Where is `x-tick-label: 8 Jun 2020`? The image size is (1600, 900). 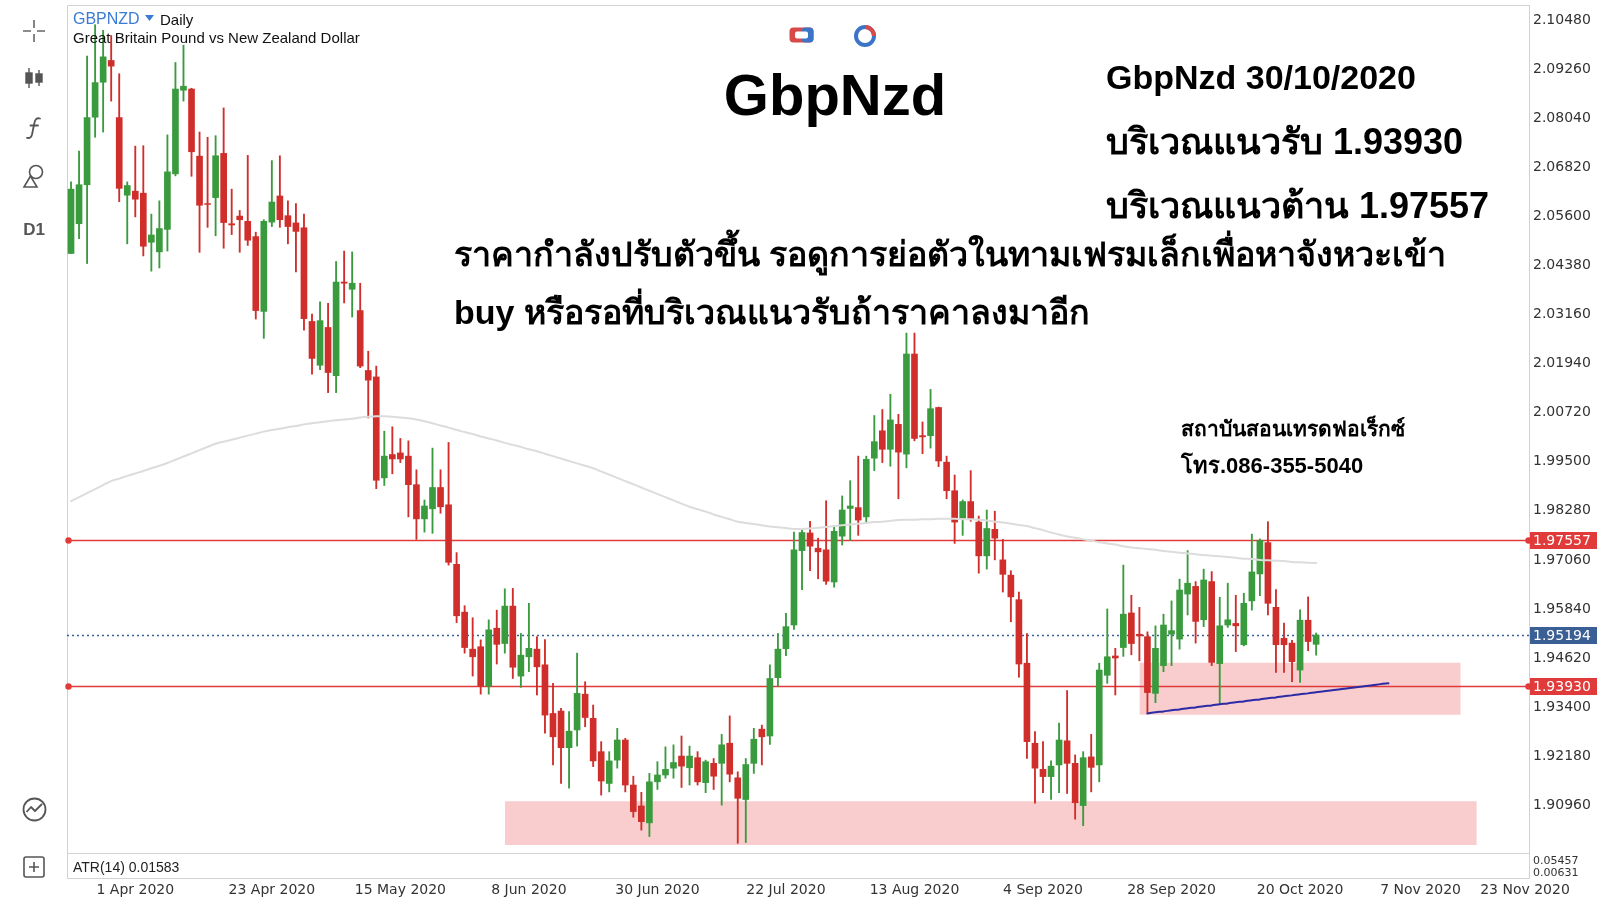
x-tick-label: 8 Jun 2020 is located at coordinates (529, 889).